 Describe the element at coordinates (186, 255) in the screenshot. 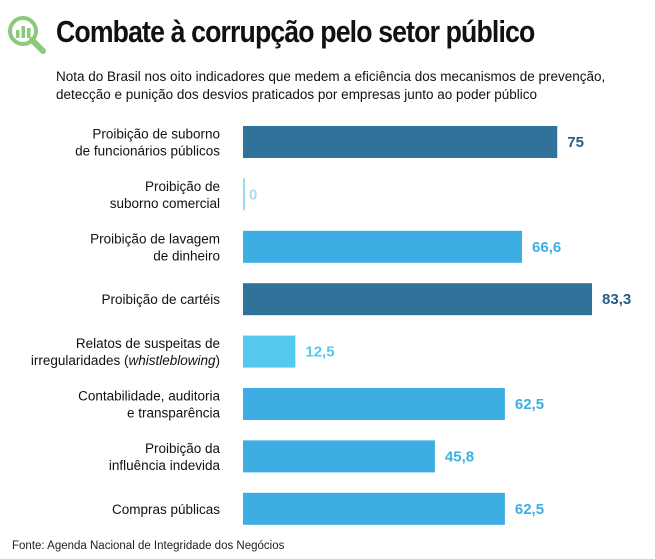

I see `category-label: de dinheiro` at that location.